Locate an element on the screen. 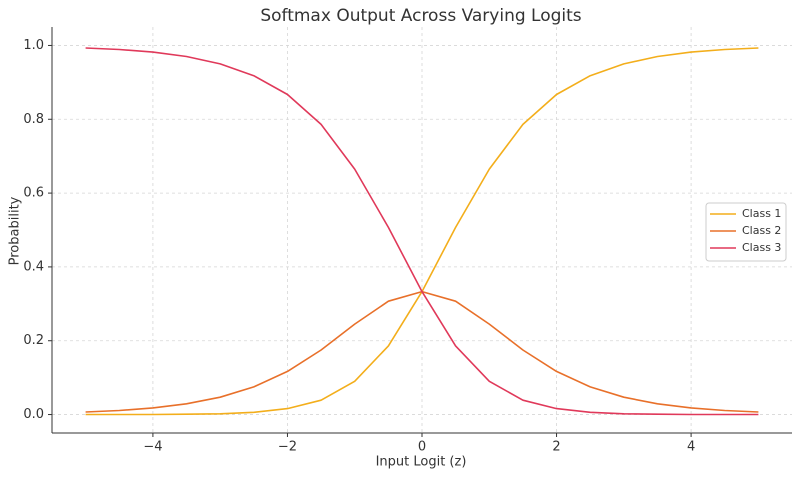 This screenshot has width=800, height=477. y-axis-label: Probability is located at coordinates (15, 230).